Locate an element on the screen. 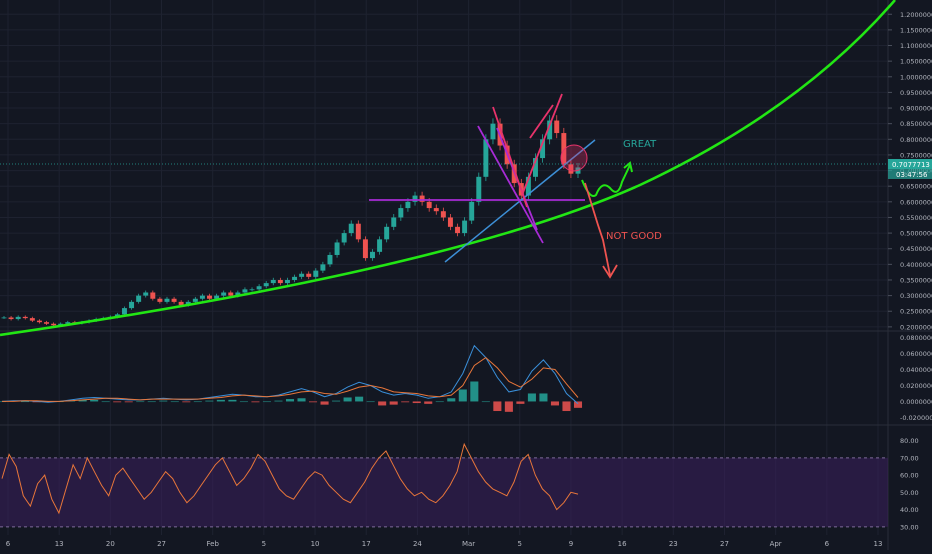 This screenshot has width=932, height=554. countdown-label: 03:47:56 is located at coordinates (912, 175).